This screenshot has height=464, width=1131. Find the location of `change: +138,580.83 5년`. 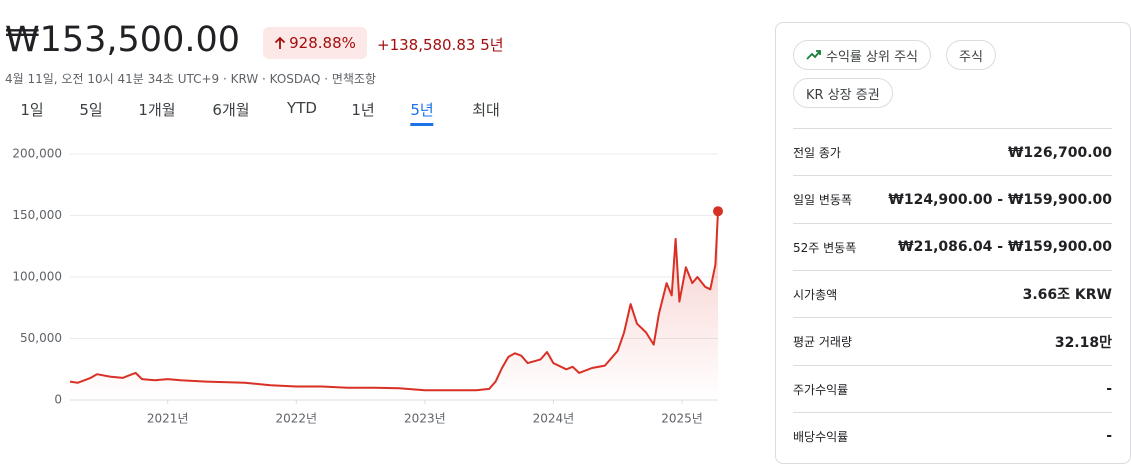

change: +138,580.83 5년 is located at coordinates (440, 44).